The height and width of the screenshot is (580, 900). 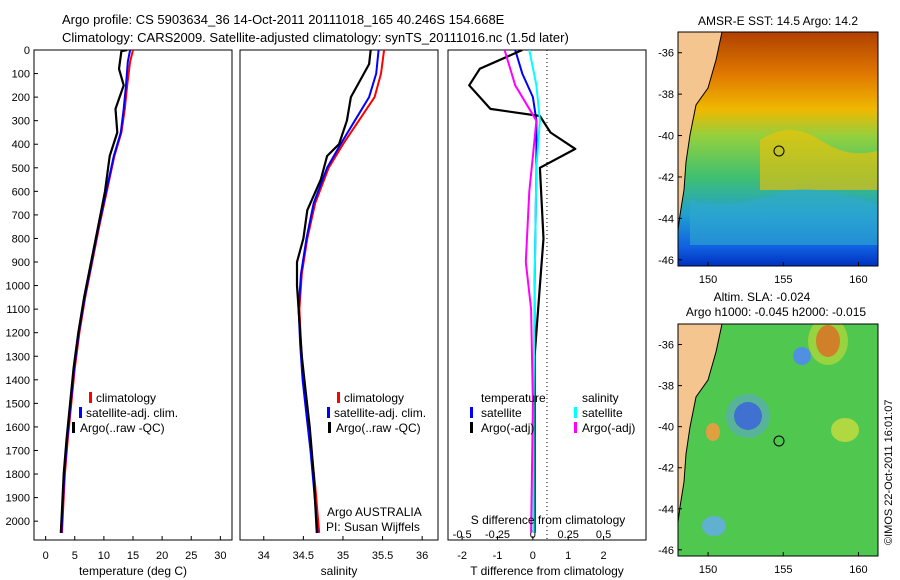 What do you see at coordinates (18, 381) in the screenshot?
I see `depth-tick-label: 1400` at bounding box center [18, 381].